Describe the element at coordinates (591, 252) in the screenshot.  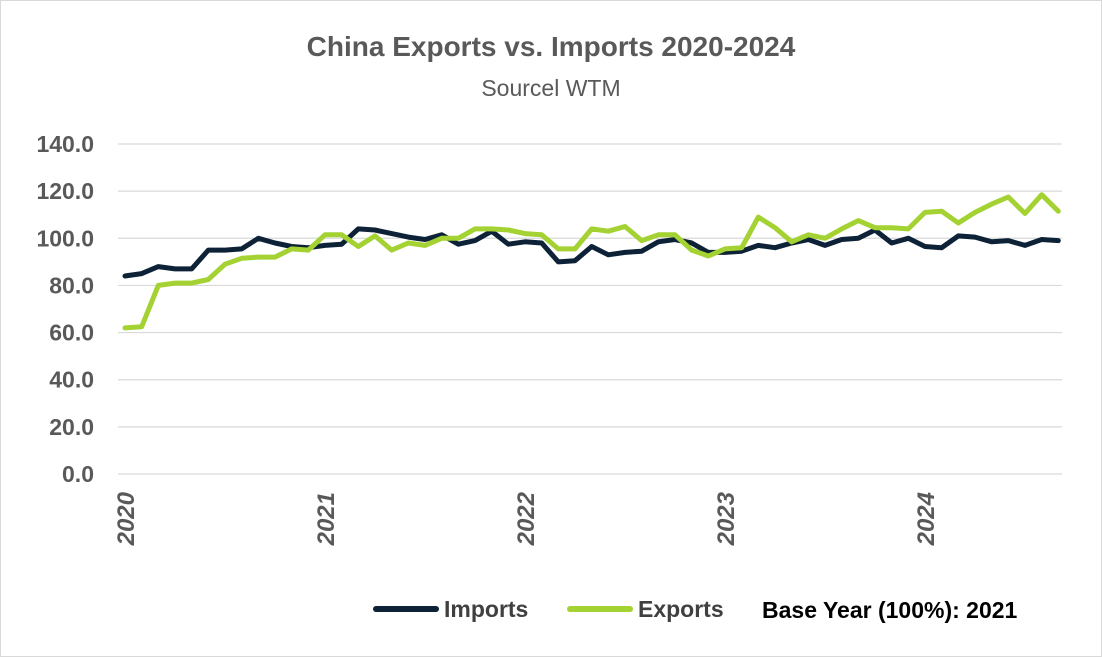
I see `series-line-imports` at that location.